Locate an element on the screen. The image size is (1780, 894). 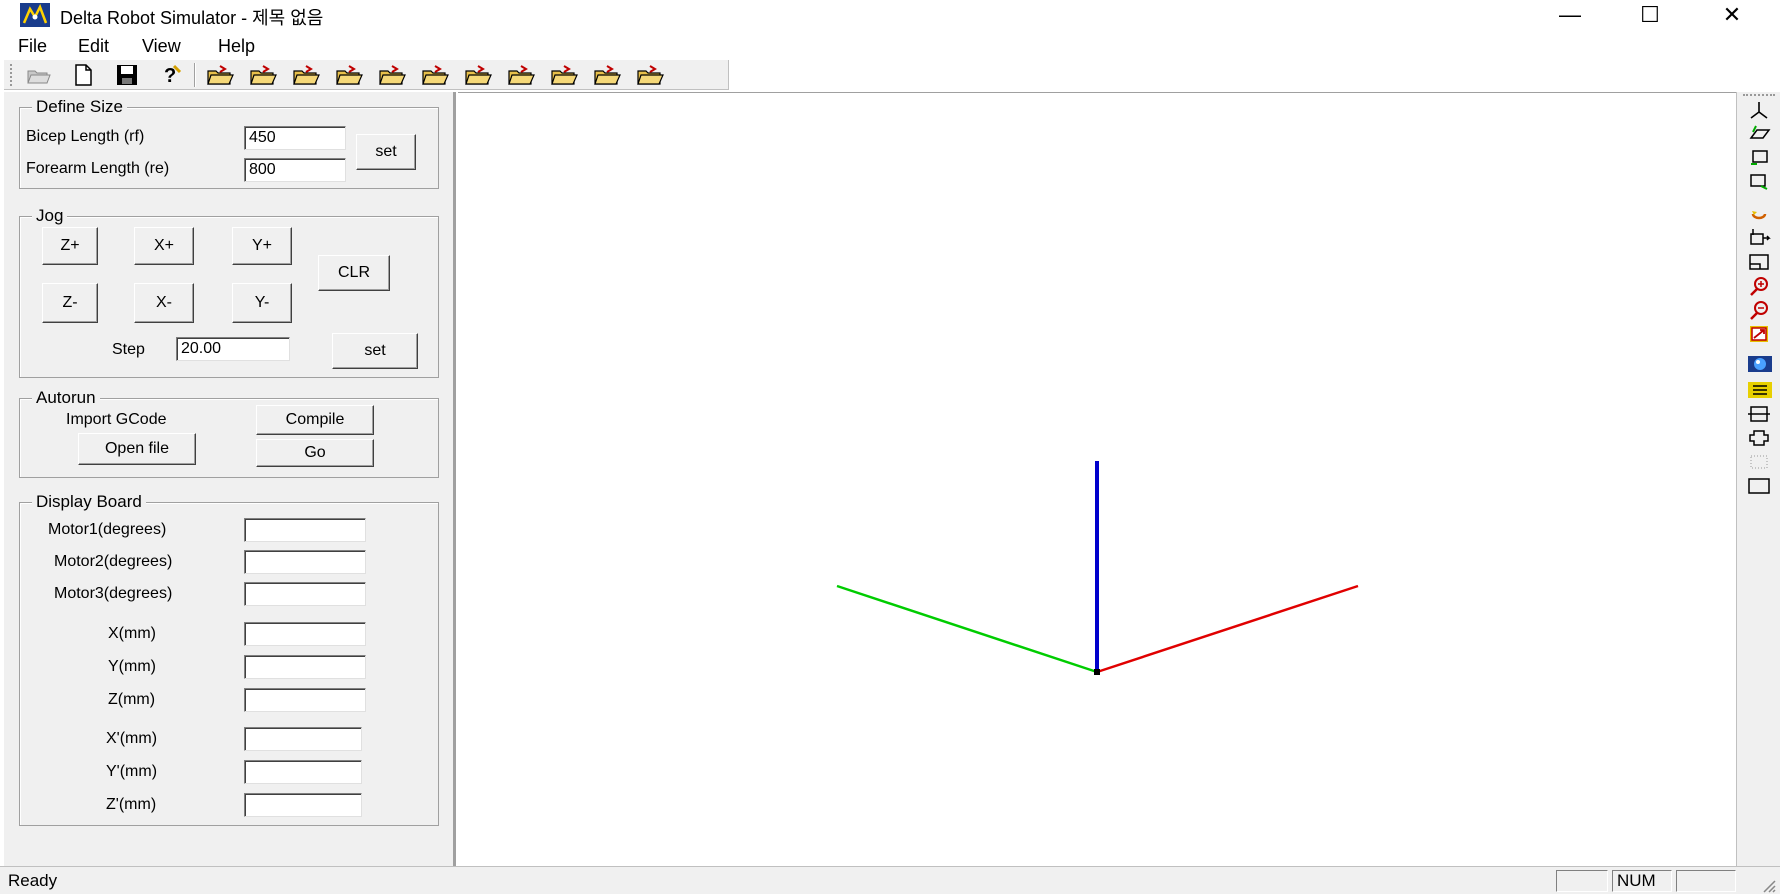
status-text: Ready is located at coordinates (33, 880).